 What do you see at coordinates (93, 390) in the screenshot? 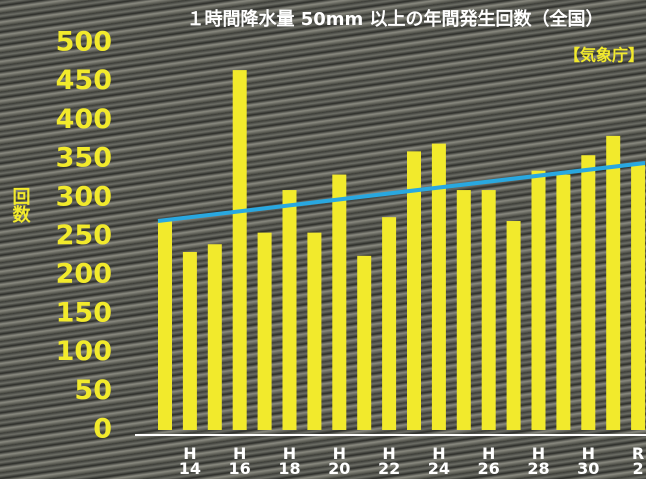
I see `y-tick-label: 50` at bounding box center [93, 390].